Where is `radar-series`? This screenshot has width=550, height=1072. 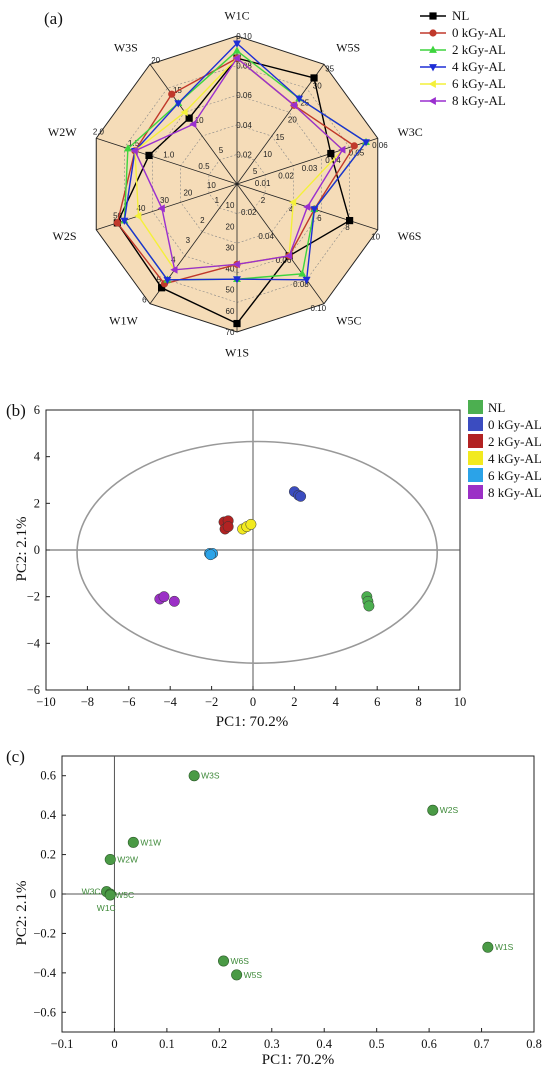
radar-series is located at coordinates (241, 184).